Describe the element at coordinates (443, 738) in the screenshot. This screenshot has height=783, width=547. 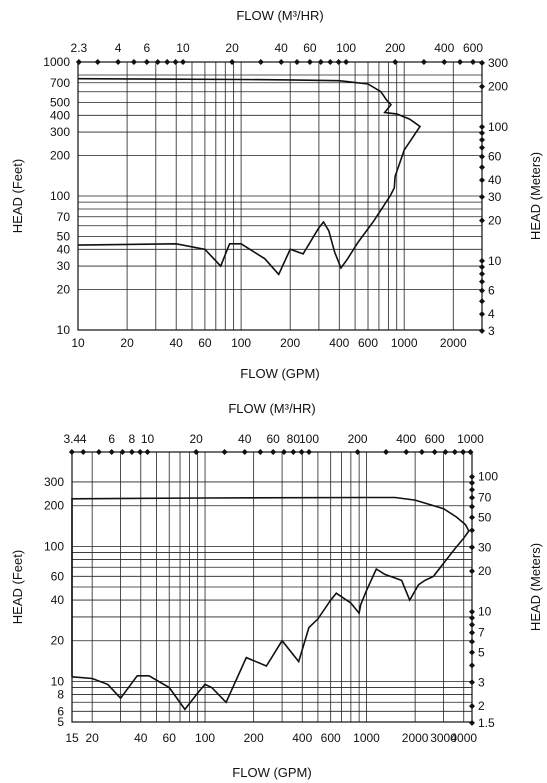
I see `x-tick-label: 3000` at that location.